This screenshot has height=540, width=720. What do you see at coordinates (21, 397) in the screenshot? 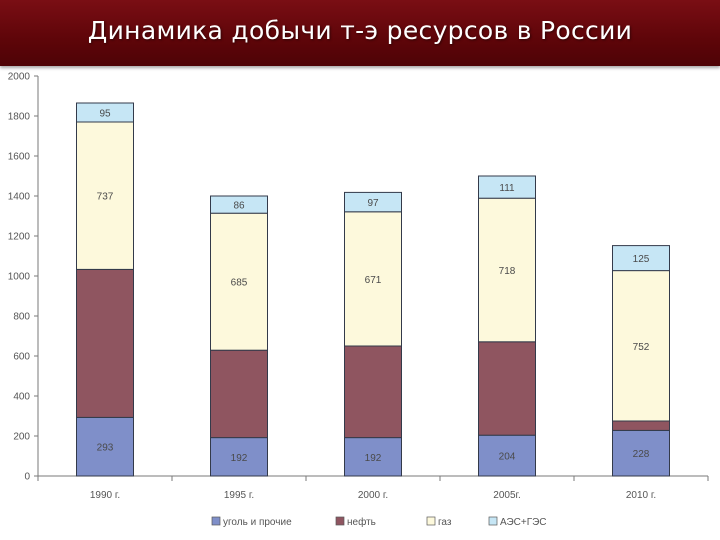
I see `y-tick-label: 400` at bounding box center [21, 397].